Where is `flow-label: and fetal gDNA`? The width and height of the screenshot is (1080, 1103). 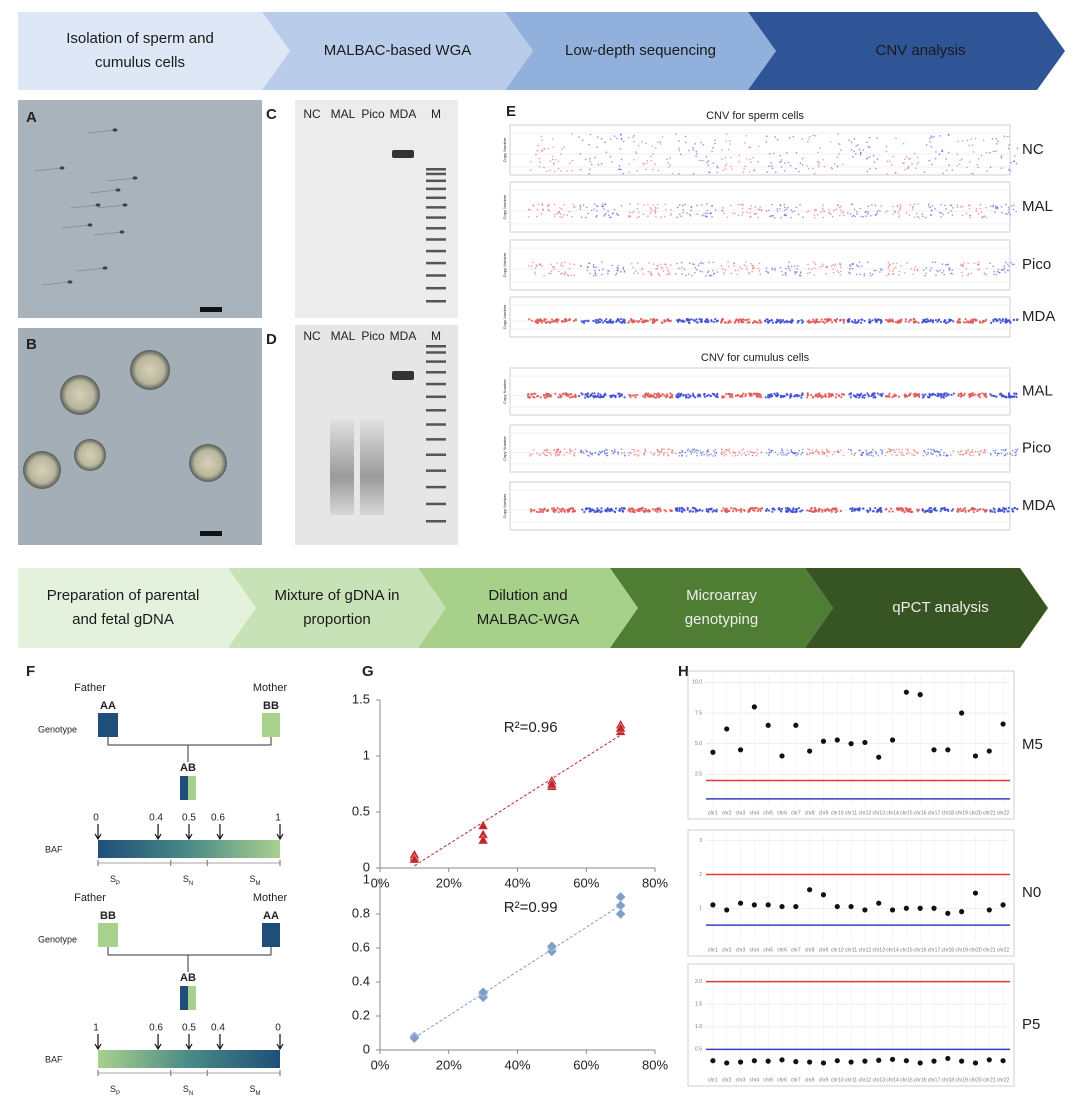
flow-label: and fetal gDNA is located at coordinates (123, 619).